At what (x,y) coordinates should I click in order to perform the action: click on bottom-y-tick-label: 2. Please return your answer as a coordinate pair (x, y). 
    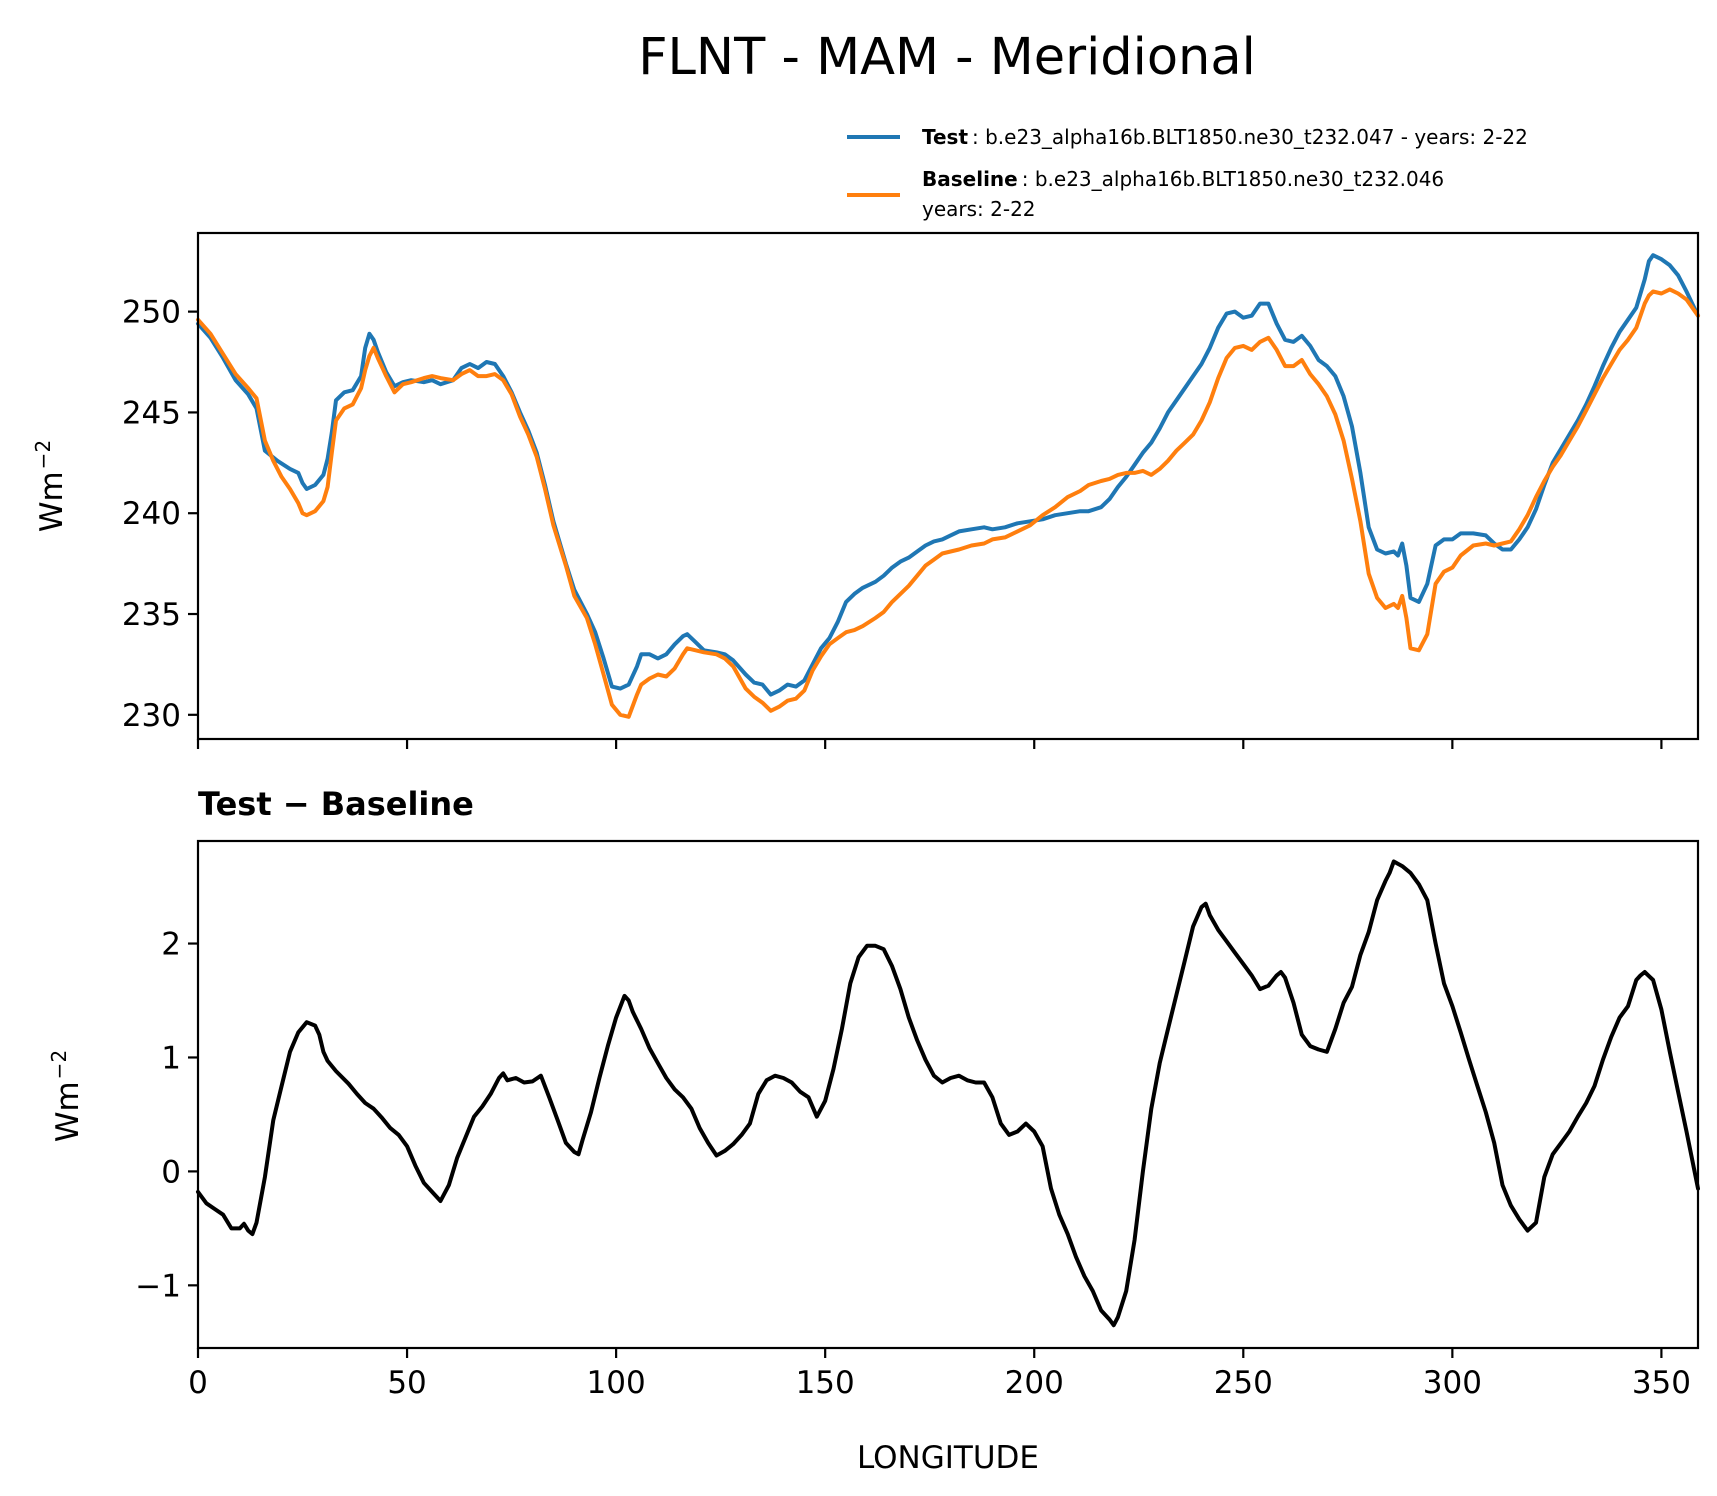
    Looking at the image, I should click on (171, 945).